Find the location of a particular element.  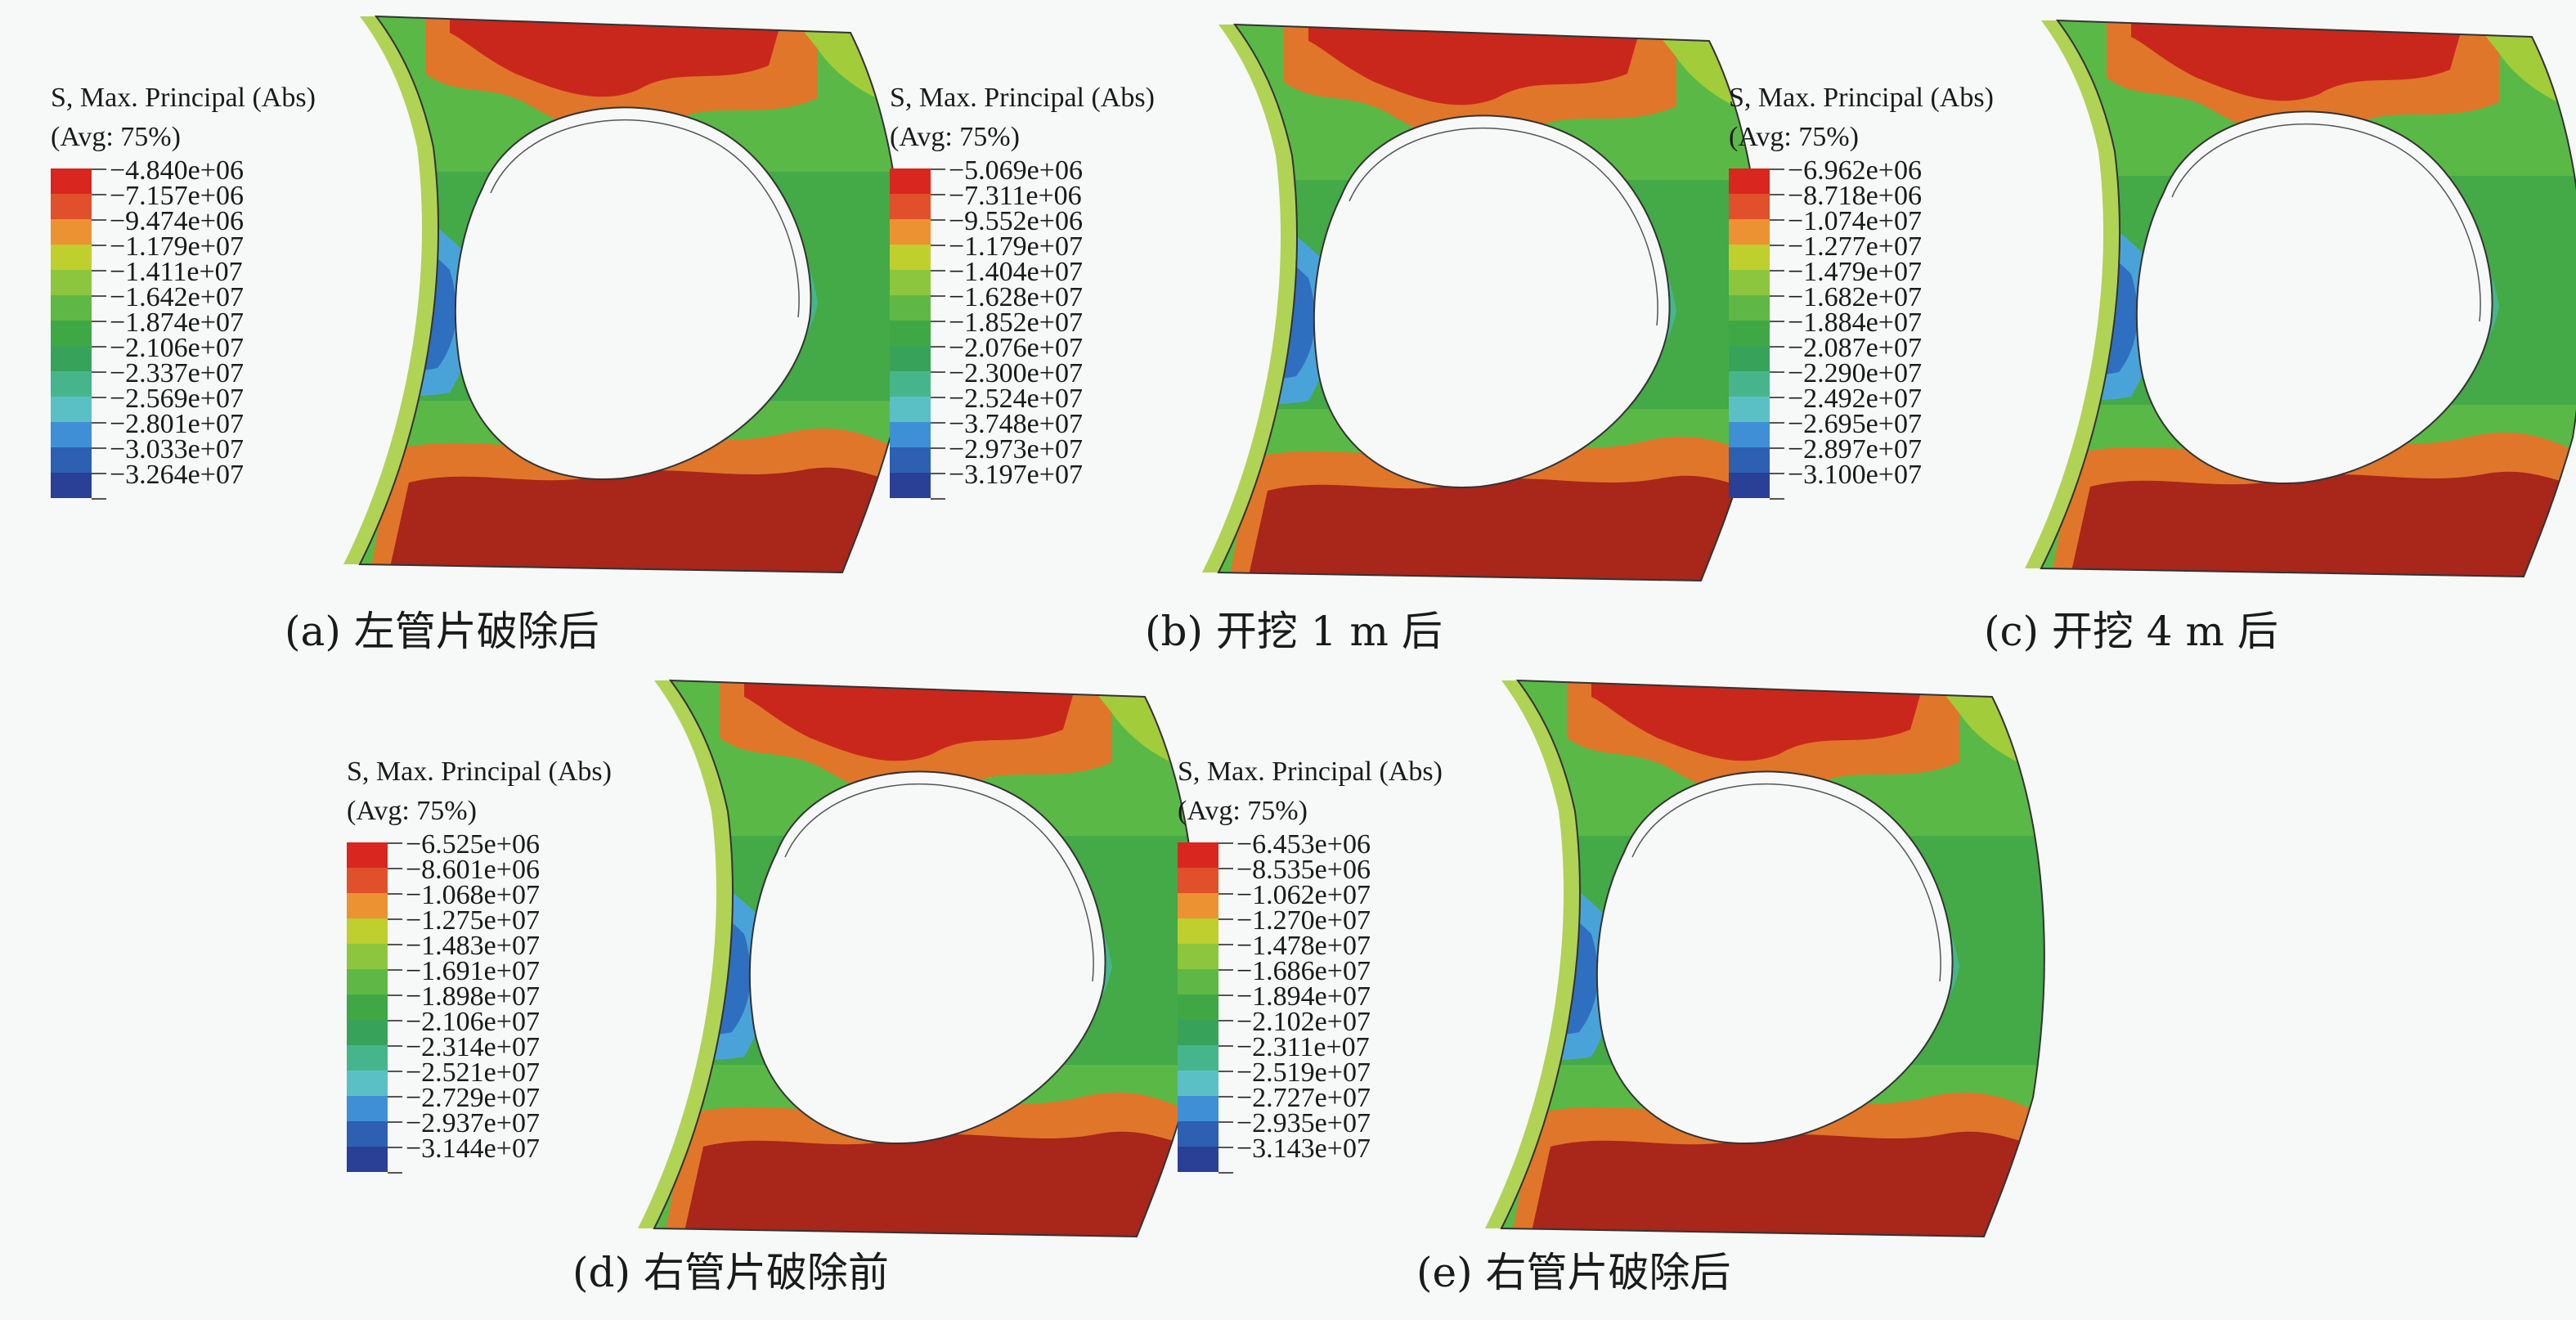

legend-colorbar is located at coordinates (1750, 333).